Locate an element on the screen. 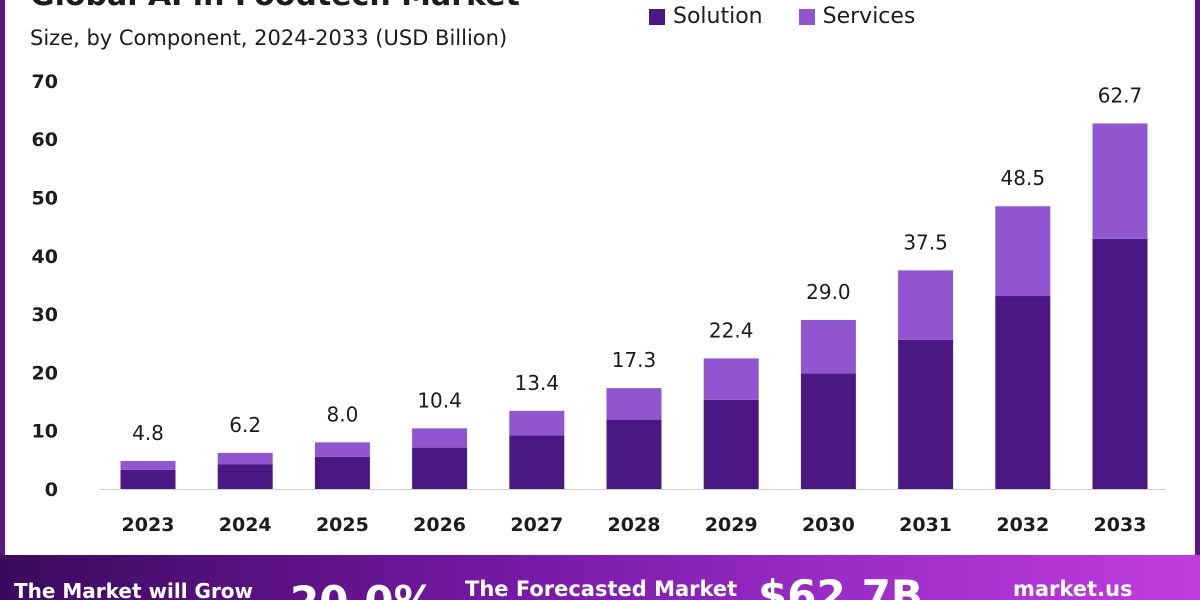 This screenshot has height=600, width=1200. y-tick-label: 0 is located at coordinates (51, 490).